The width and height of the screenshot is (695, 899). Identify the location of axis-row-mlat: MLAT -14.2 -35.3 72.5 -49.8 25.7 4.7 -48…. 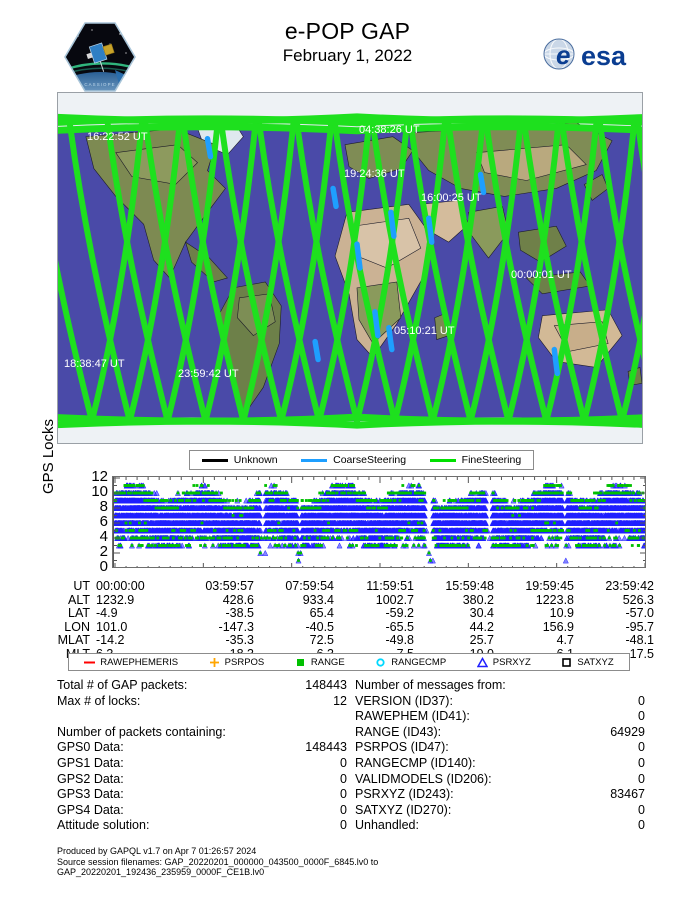
(350, 641).